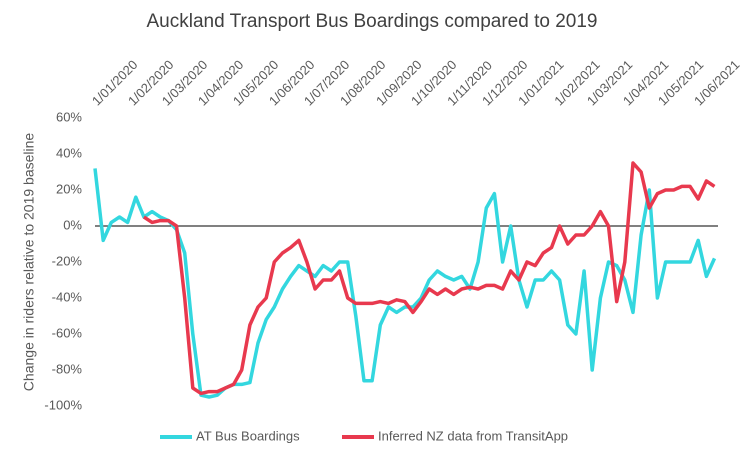 The height and width of the screenshot is (454, 744). I want to click on y-tick-label: -40%, so click(67, 296).